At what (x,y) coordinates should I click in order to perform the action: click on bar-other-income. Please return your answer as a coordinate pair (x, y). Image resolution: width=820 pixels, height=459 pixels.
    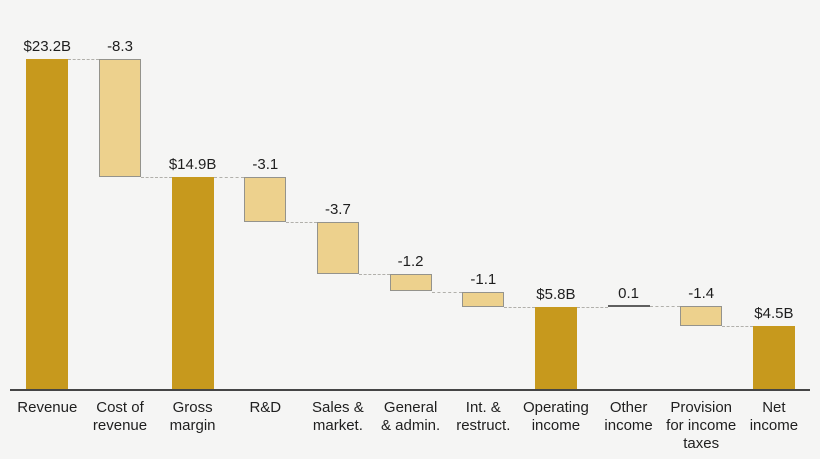
    Looking at the image, I should click on (628, 305).